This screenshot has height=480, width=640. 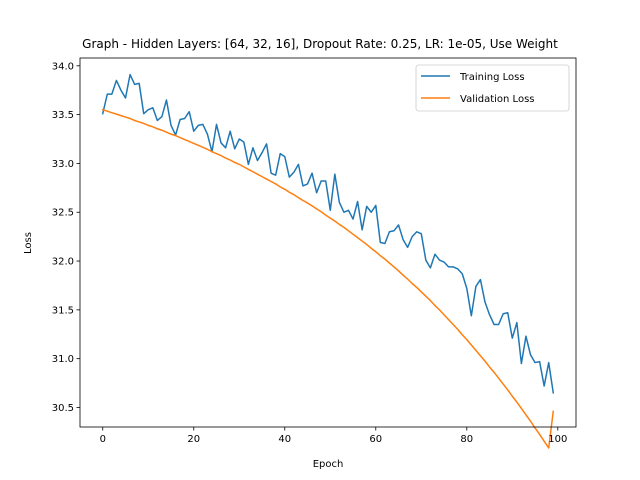 What do you see at coordinates (63, 115) in the screenshot?
I see `y-tick-label: 33.5` at bounding box center [63, 115].